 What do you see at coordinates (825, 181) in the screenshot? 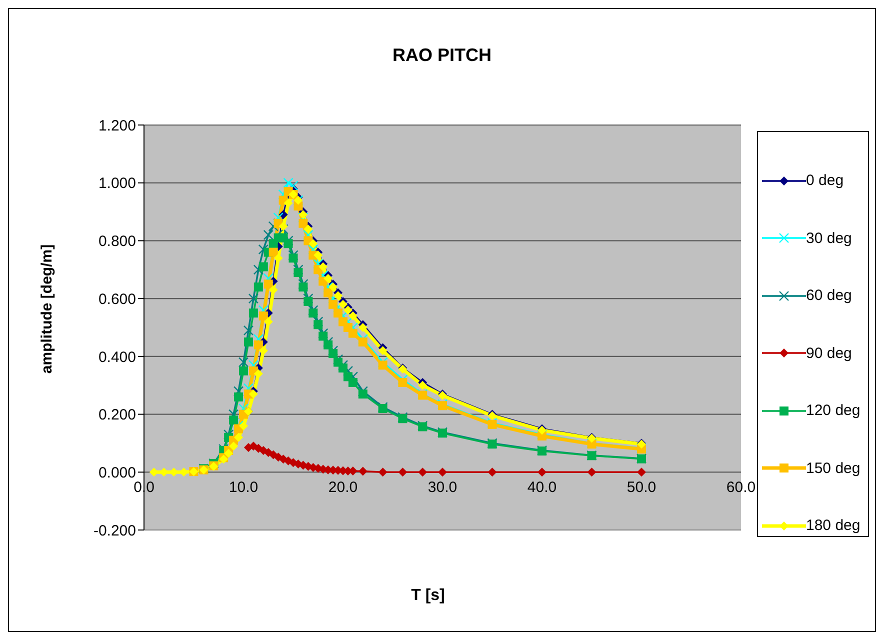
I see `legend-label: 0 deg` at bounding box center [825, 181].